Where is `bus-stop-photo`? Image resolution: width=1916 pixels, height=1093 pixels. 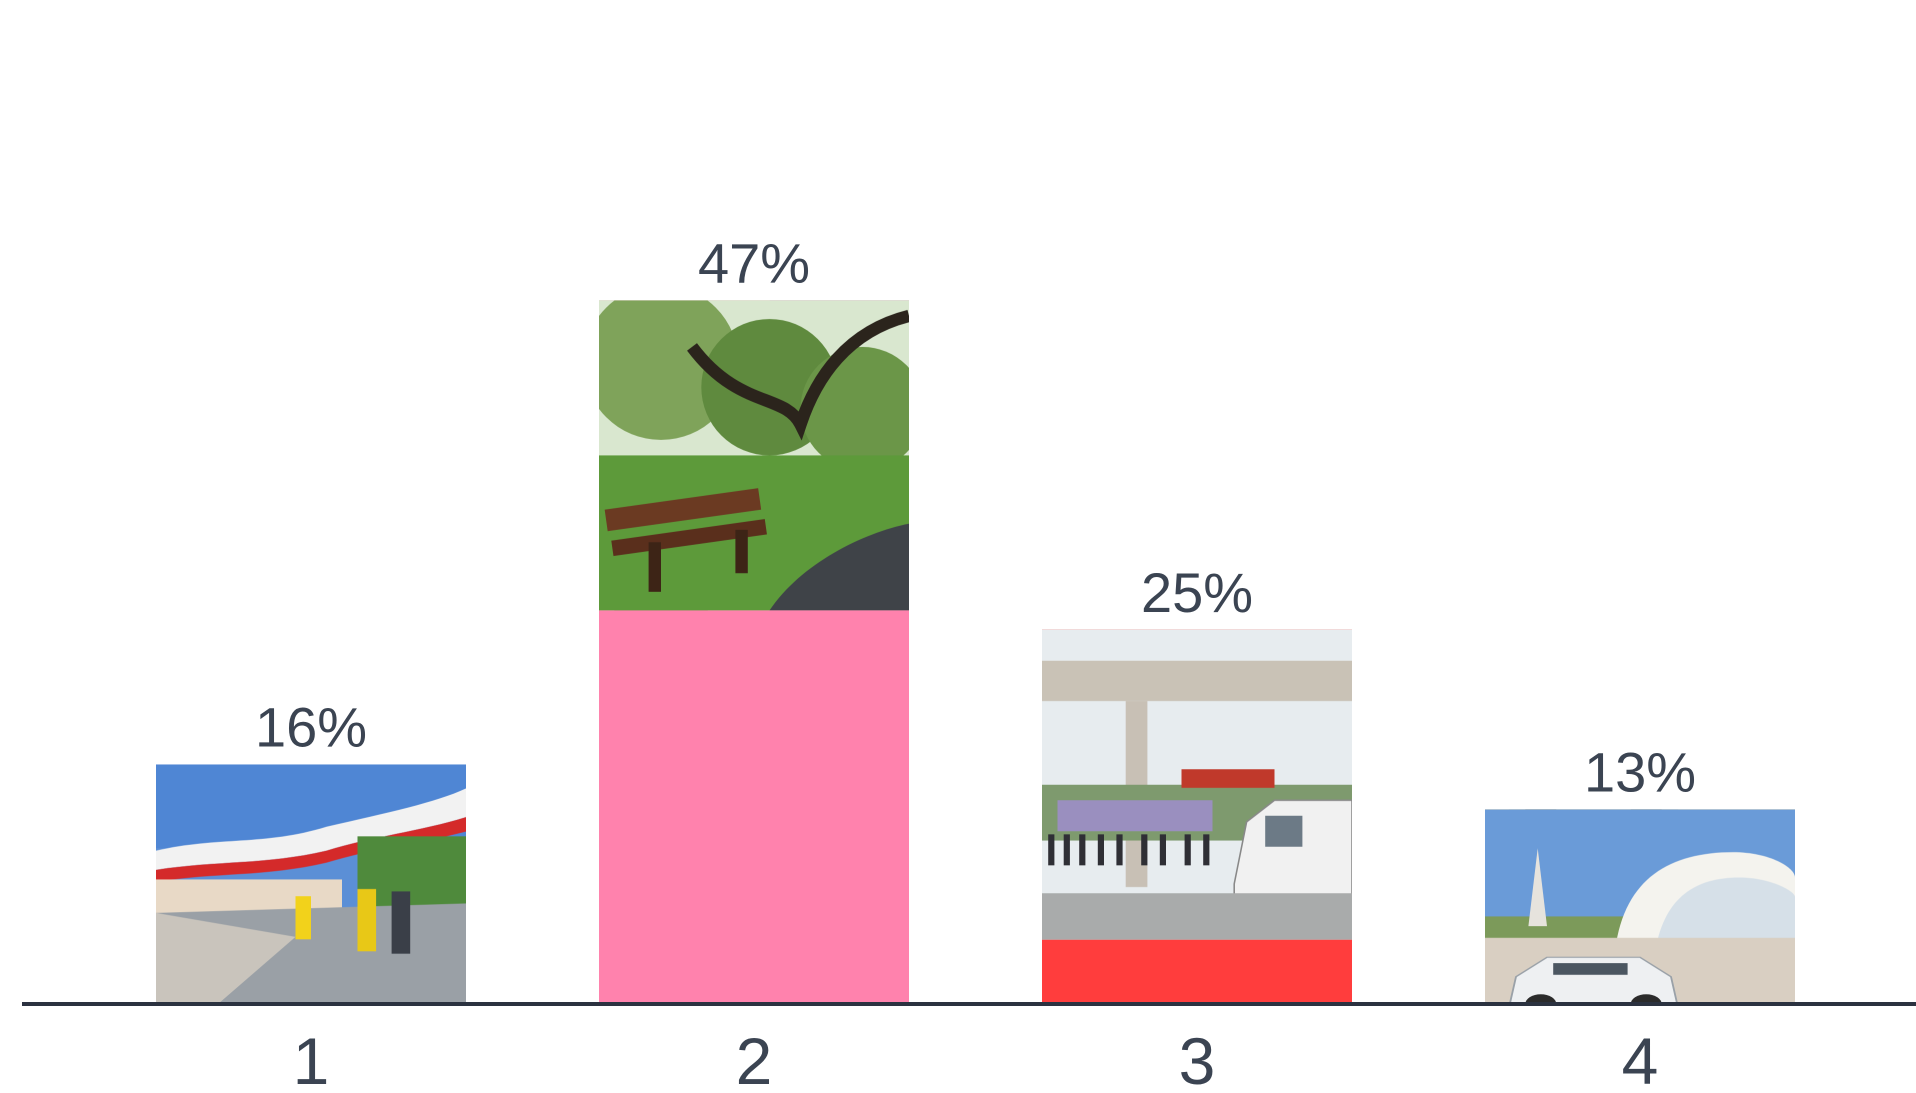
bus-stop-photo is located at coordinates (1197, 784).